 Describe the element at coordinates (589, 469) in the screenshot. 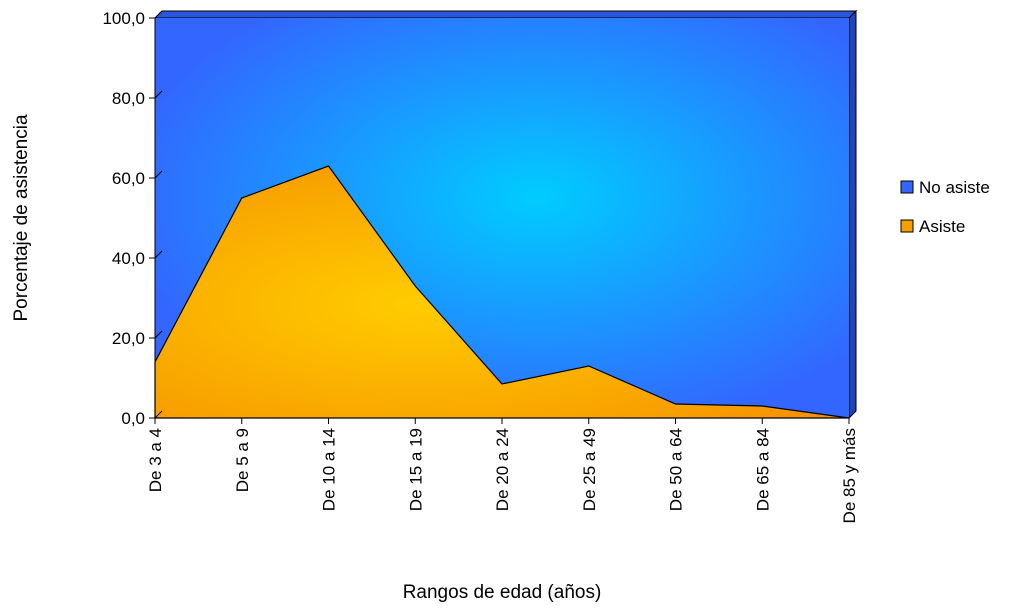

I see `x-tick-label: De 25 a 49` at that location.